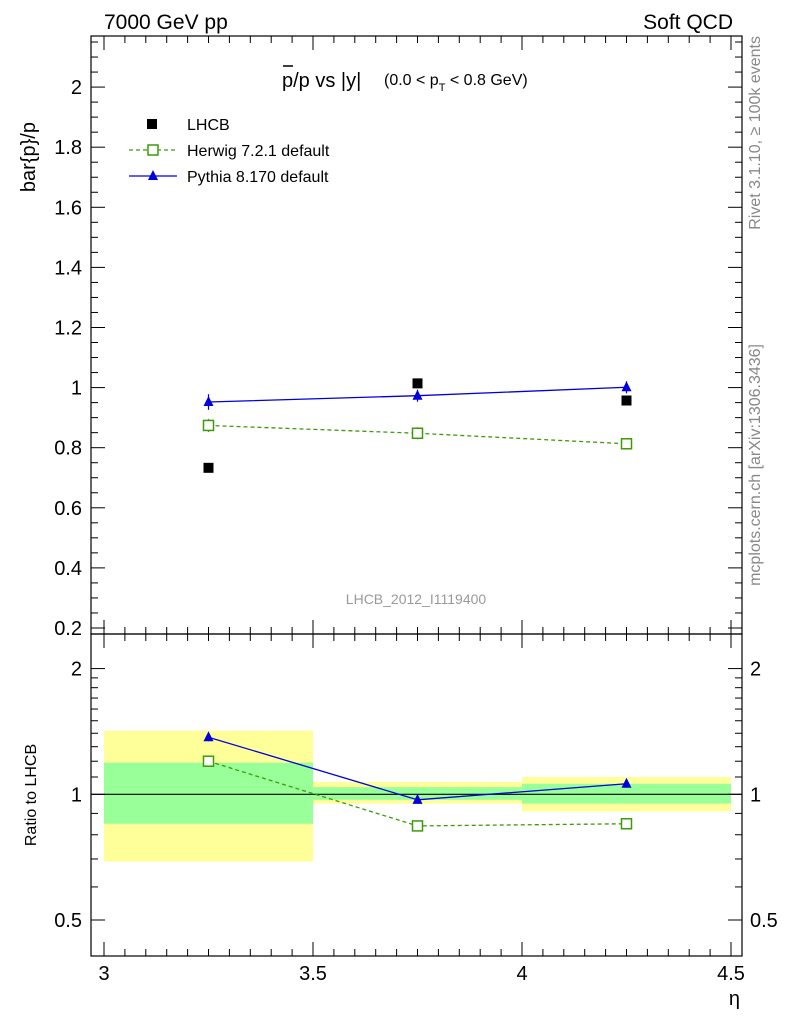 The width and height of the screenshot is (786, 1024). I want to click on title-cut: (0.0 < pT < 0.8 GeV), so click(456, 83).